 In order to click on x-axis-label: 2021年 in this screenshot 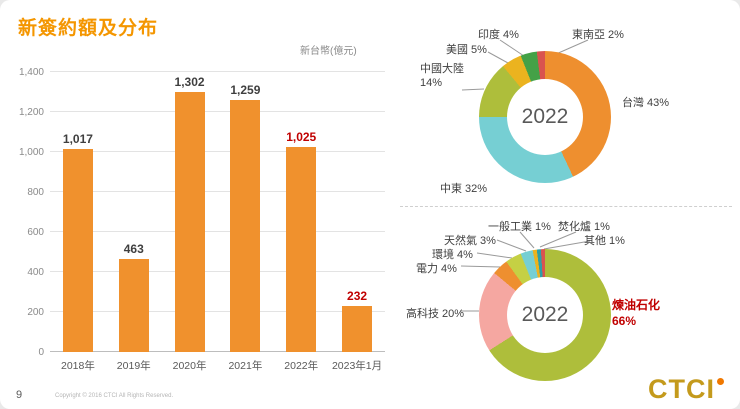, I will do `click(245, 366)`.